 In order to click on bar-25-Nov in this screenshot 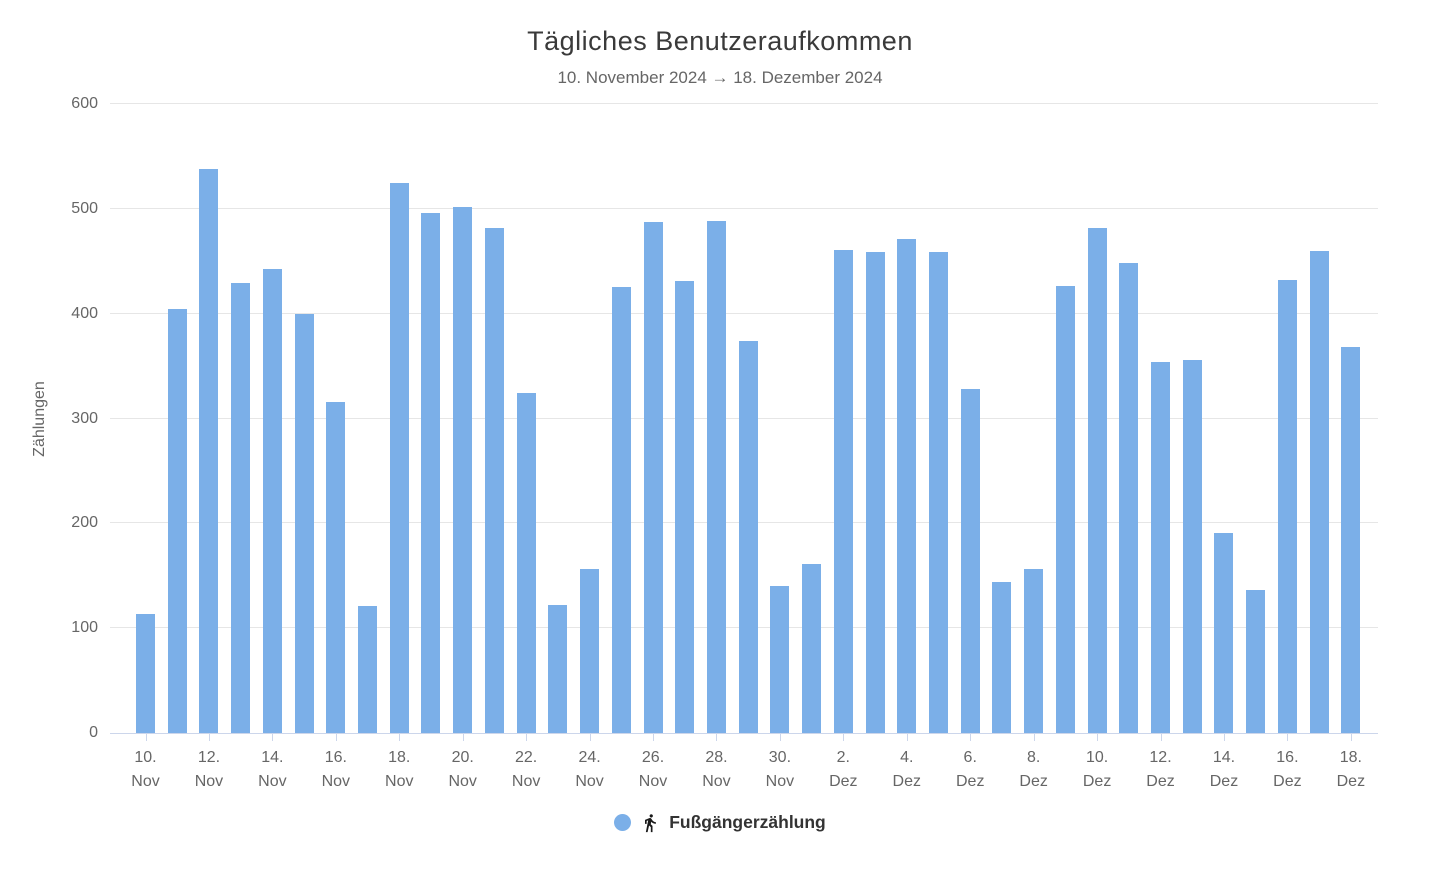, I will do `click(621, 510)`.